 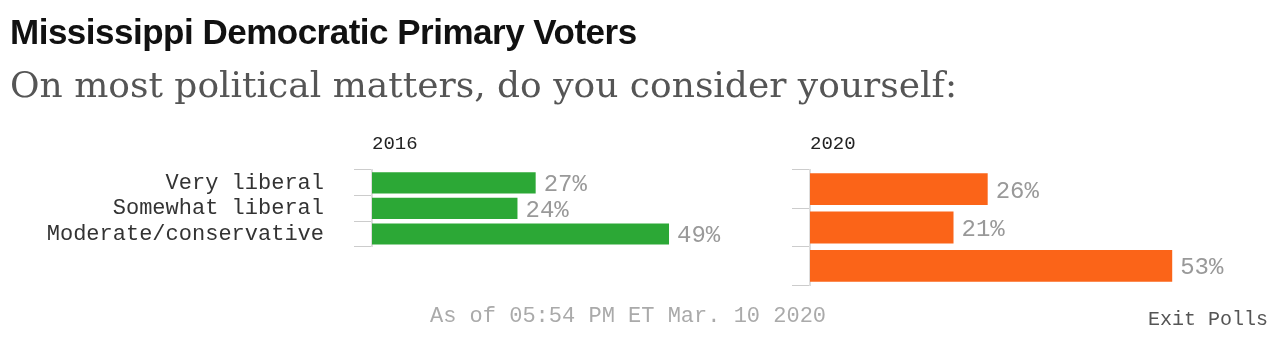 What do you see at coordinates (699, 236) in the screenshot?
I see `data-label: 49%` at bounding box center [699, 236].